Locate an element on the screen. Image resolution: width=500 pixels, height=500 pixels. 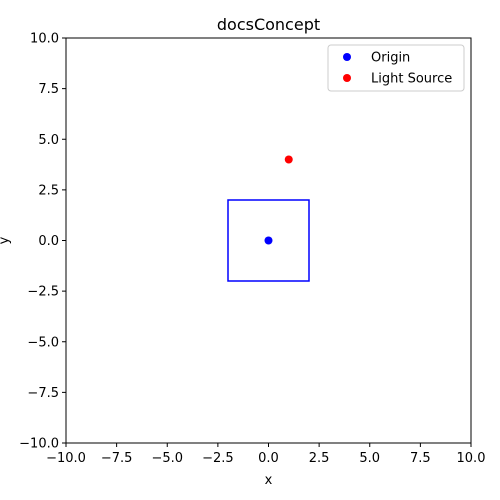
legend-label-light-source: Light Source is located at coordinates (411, 79).